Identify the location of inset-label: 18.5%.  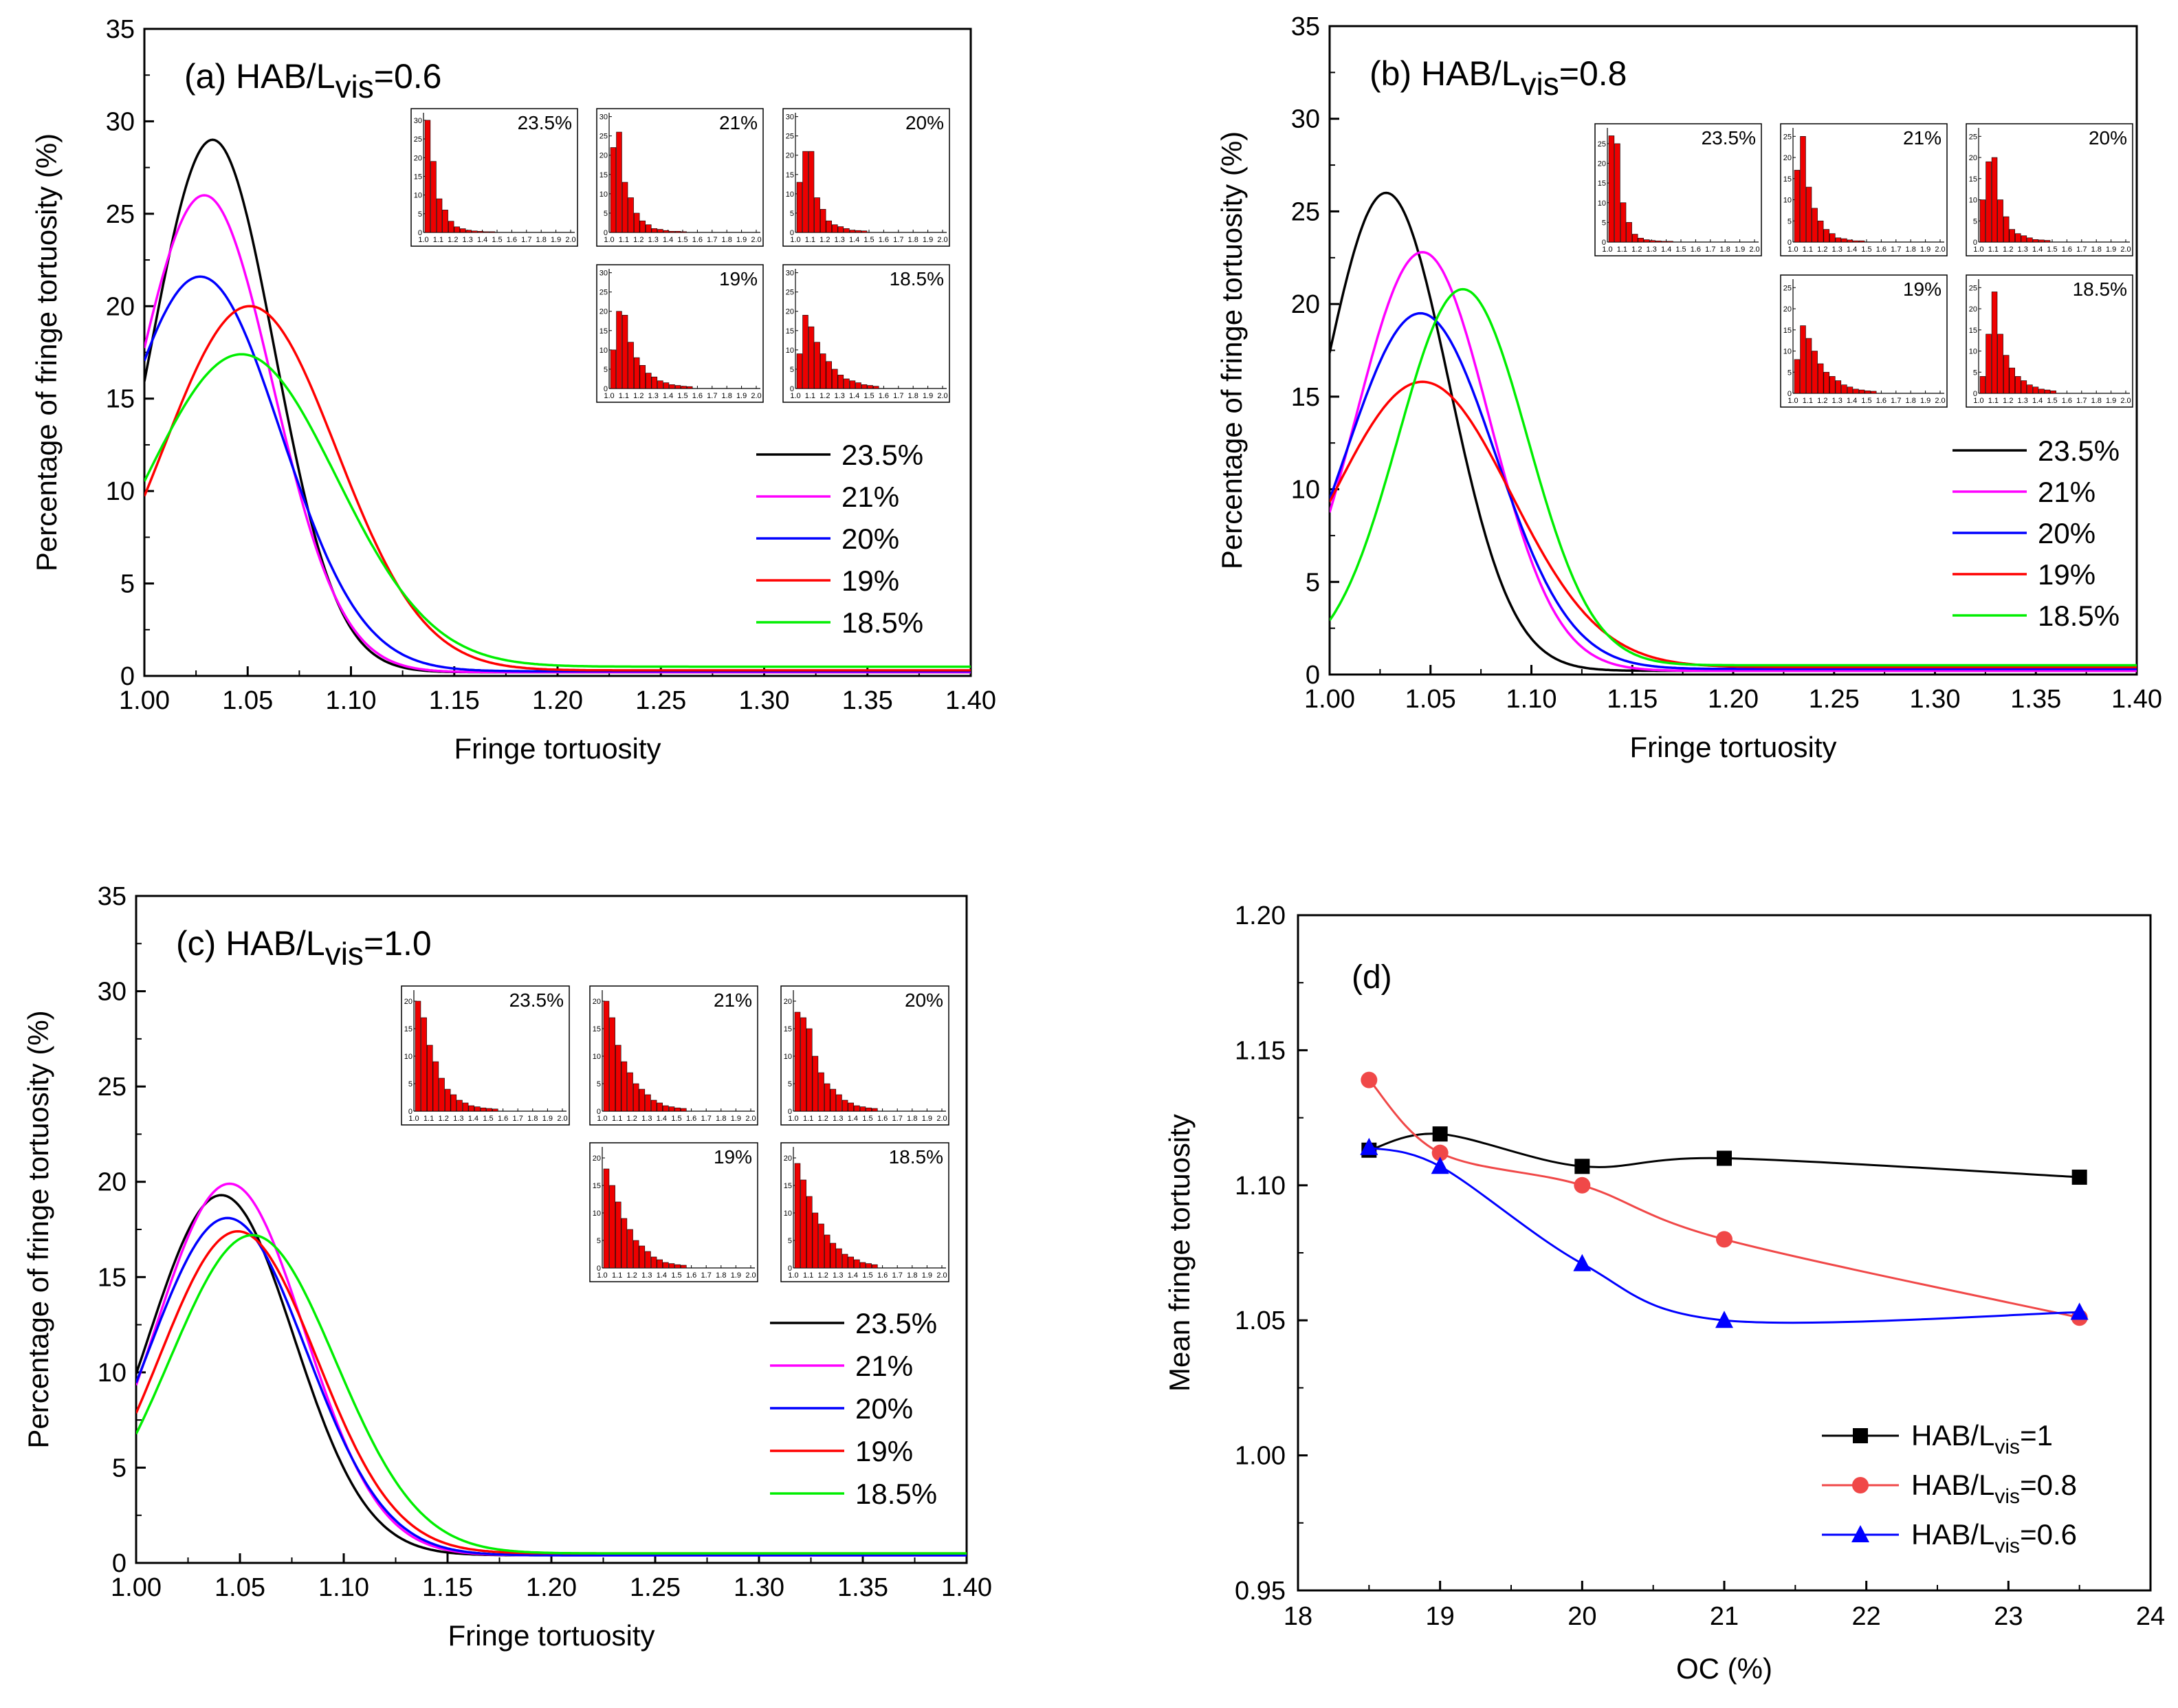
(916, 1157).